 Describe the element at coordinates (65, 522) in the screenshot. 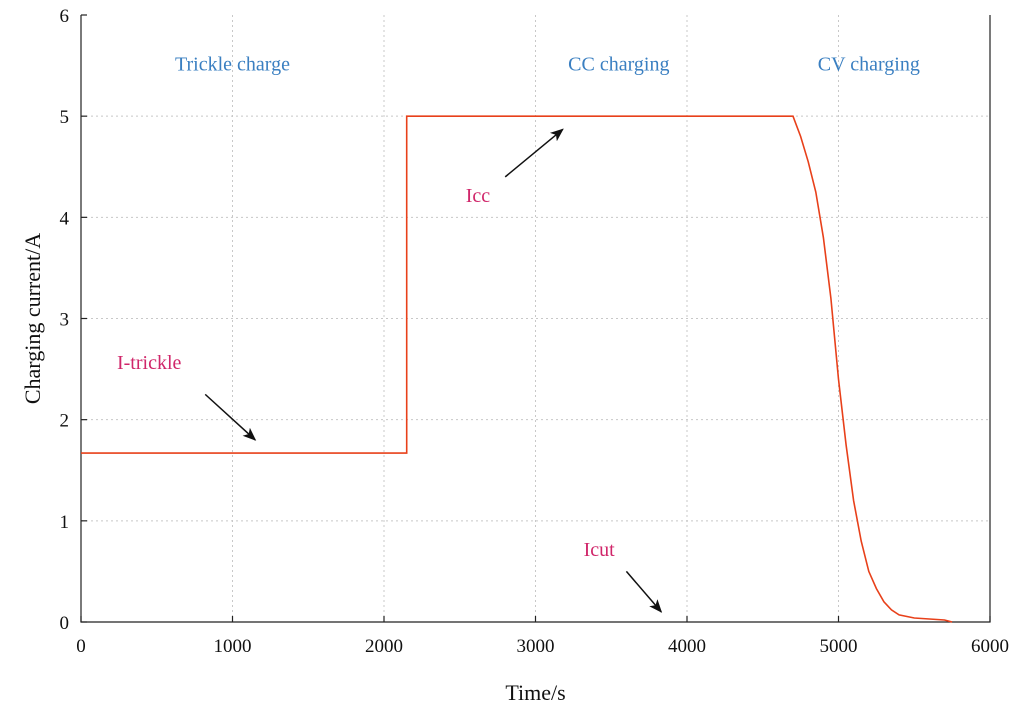

I see `y-tick-label: 1` at that location.